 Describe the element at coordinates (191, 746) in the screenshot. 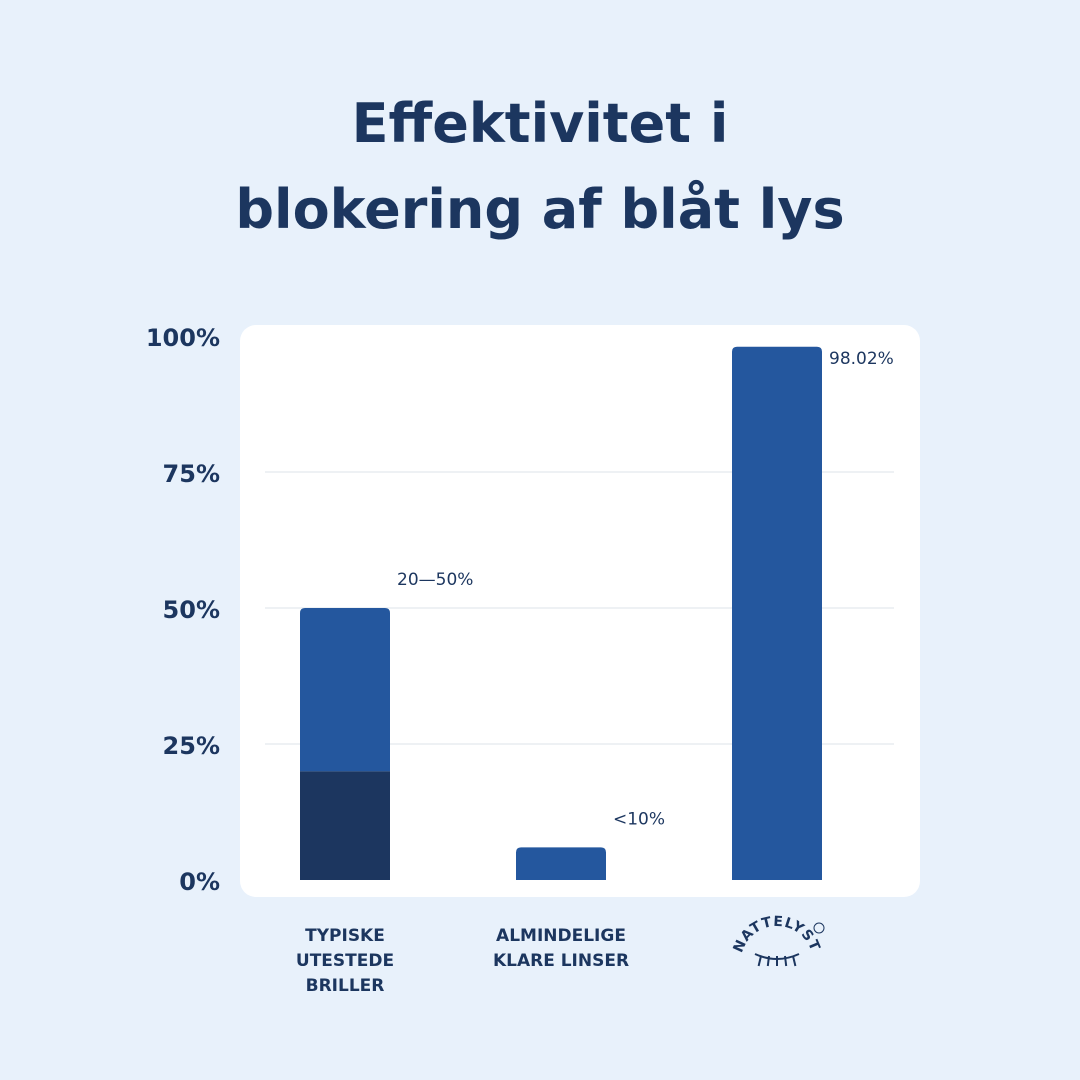

I see `y-tick-label: 25%` at that location.